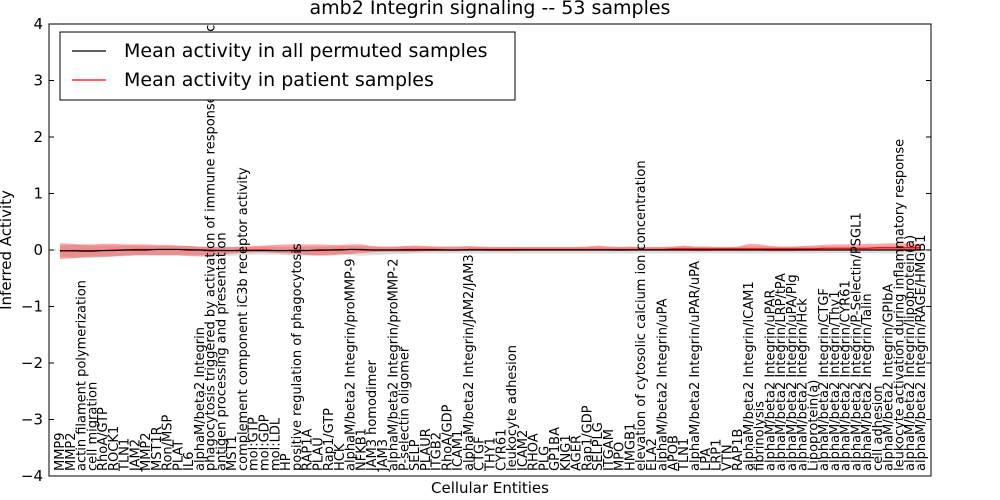 Image resolution: width=1000 pixels, height=500 pixels. Describe the element at coordinates (383, 455) in the screenshot. I see `category-label: JAM3` at that location.